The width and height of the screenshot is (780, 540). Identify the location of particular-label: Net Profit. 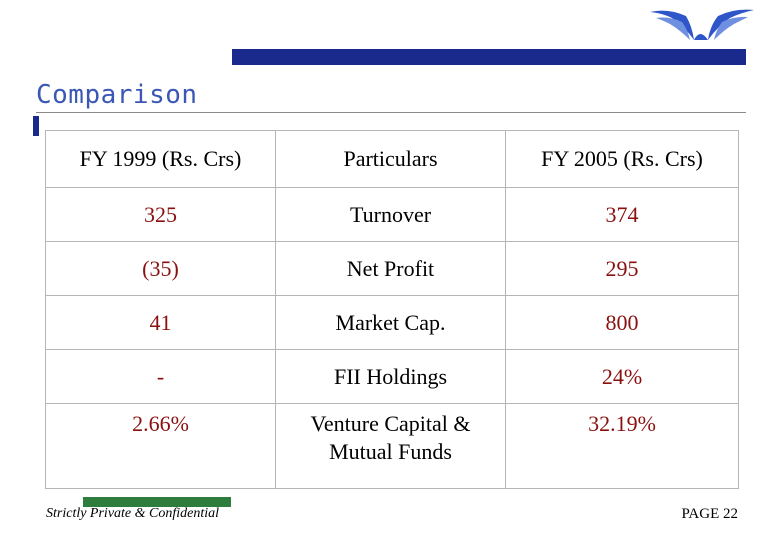
(390, 268).